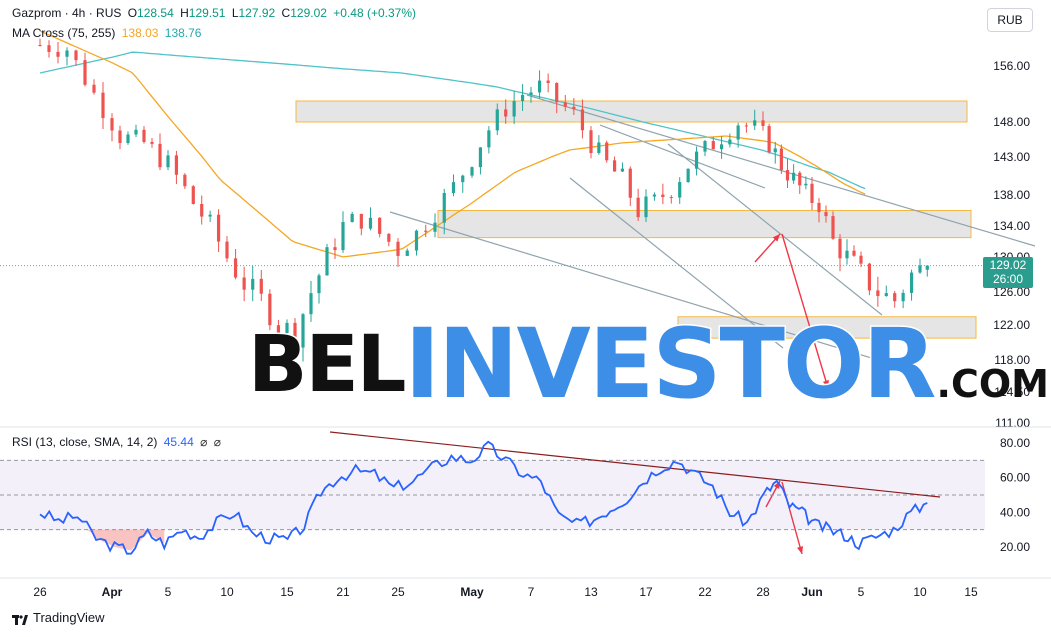 The image size is (1051, 637). I want to click on rsi-axis: 80.00 60.00 40.00 20.00, so click(1015, 495).